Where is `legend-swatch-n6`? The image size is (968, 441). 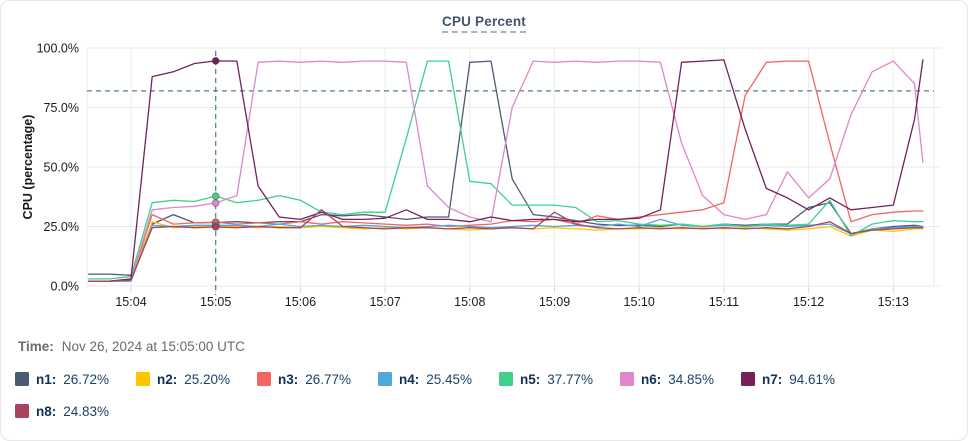
legend-swatch-n6 is located at coordinates (627, 379).